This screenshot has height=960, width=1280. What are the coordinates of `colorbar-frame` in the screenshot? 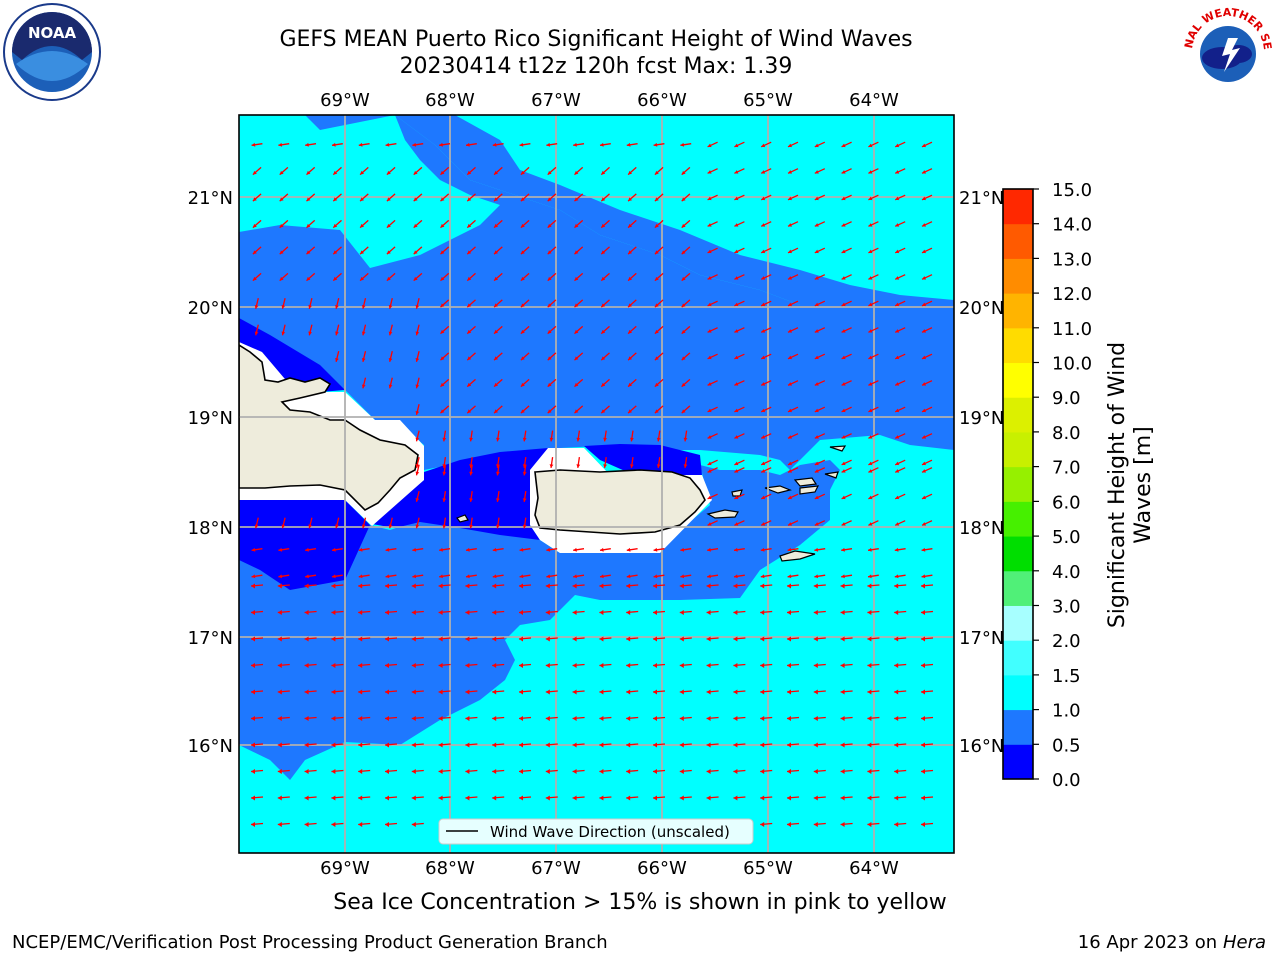 It's located at (1018, 484).